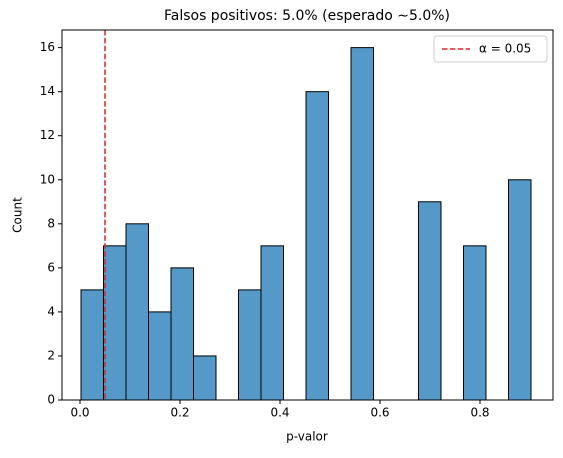  Describe the element at coordinates (51, 311) in the screenshot. I see `y-tick-label: 4` at that location.